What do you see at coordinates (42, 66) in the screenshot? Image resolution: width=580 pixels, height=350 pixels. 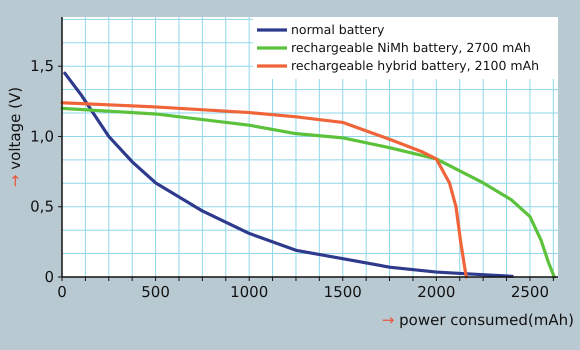 I see `y-tick-label: 1,5` at bounding box center [42, 66].